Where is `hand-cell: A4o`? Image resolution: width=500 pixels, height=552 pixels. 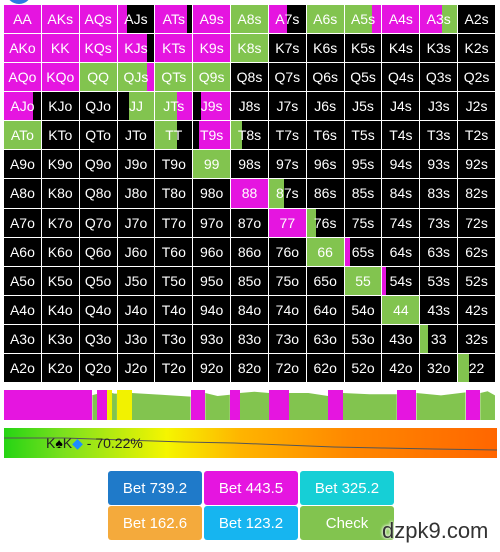 hand-cell: A4o is located at coordinates (22, 309).